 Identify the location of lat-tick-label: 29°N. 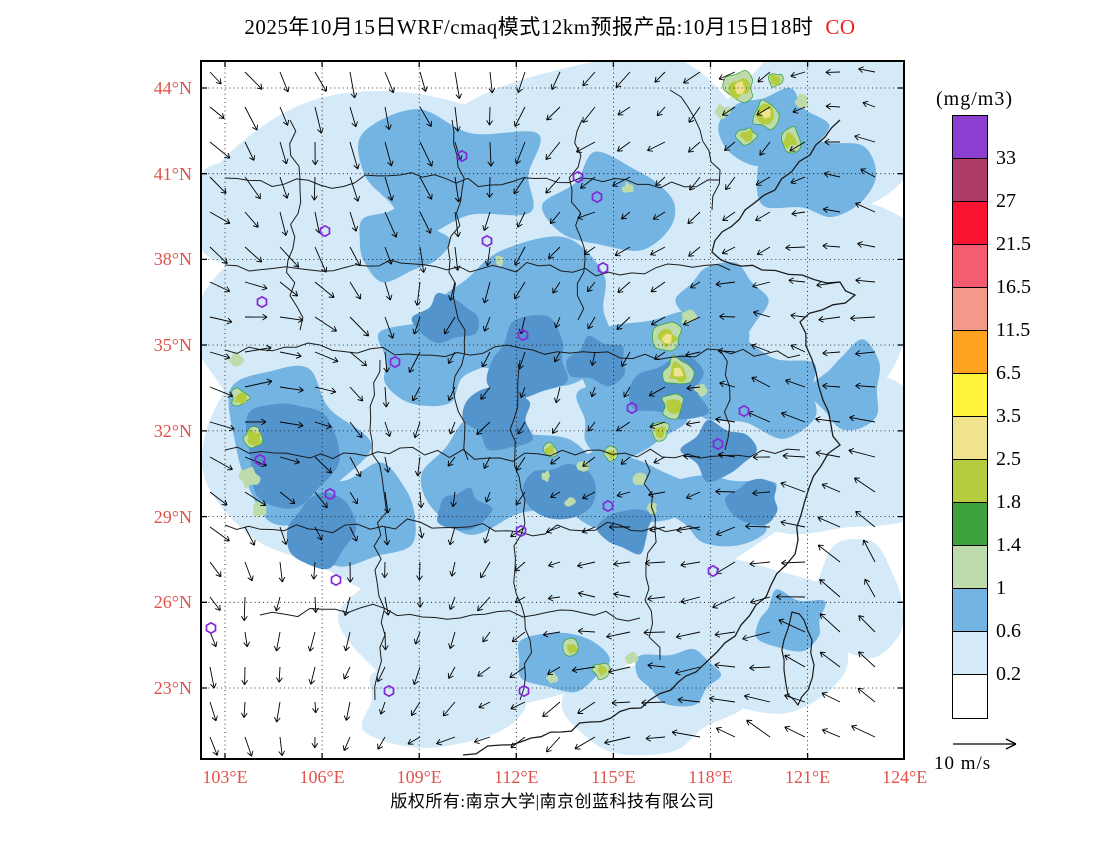
(172, 516).